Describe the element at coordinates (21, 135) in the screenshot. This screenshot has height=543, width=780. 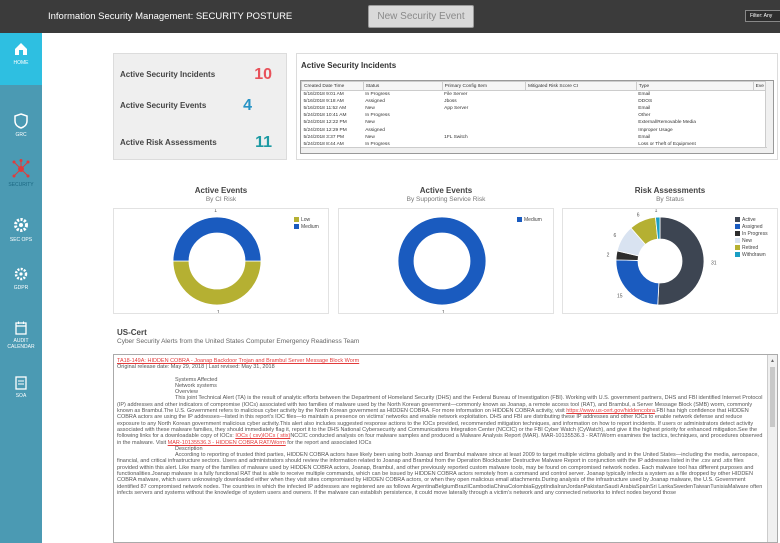
I see `sidebar-item-label: GRC` at that location.